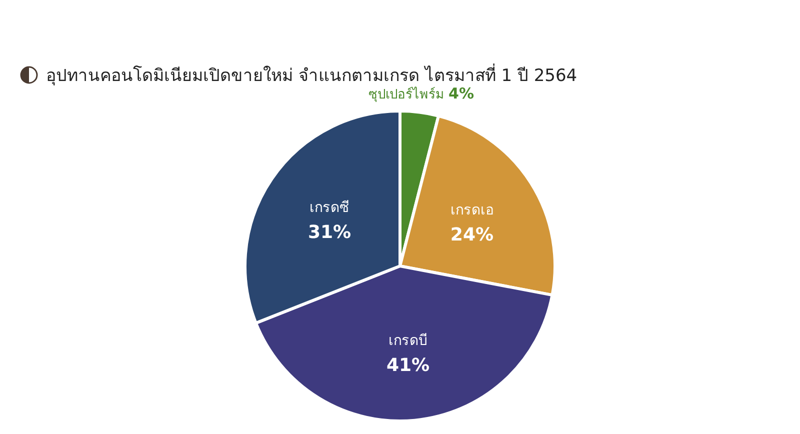  What do you see at coordinates (472, 235) in the screenshot?
I see `data-label: 24%` at bounding box center [472, 235].